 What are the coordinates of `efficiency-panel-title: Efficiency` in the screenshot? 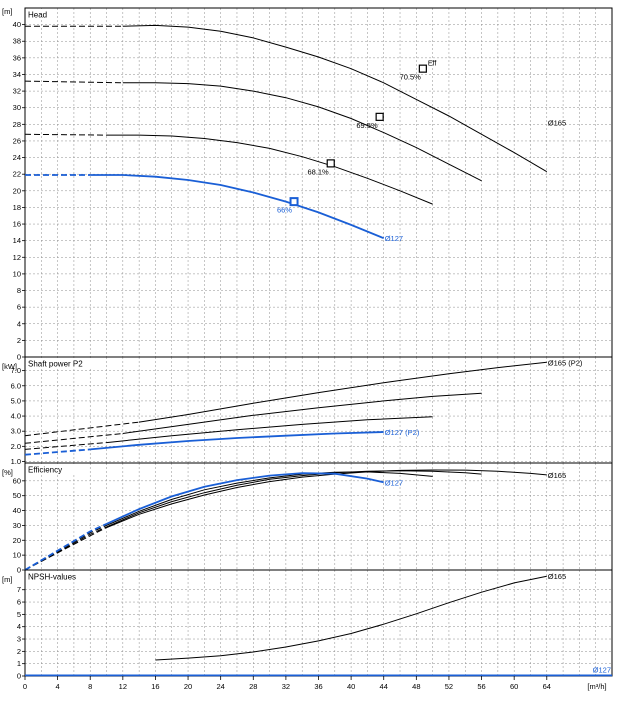 It's located at (45, 470).